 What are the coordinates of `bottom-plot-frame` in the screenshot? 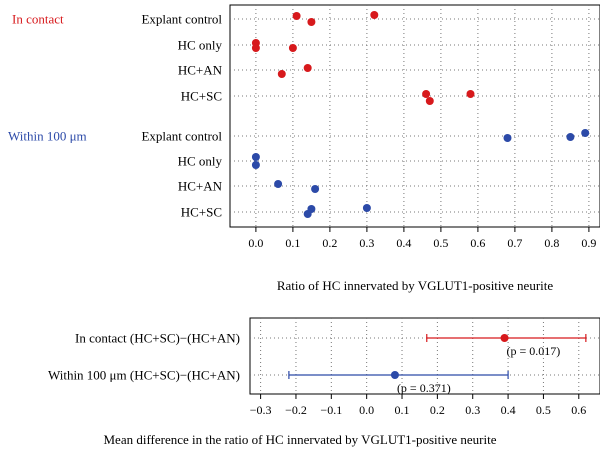 It's located at (424, 356).